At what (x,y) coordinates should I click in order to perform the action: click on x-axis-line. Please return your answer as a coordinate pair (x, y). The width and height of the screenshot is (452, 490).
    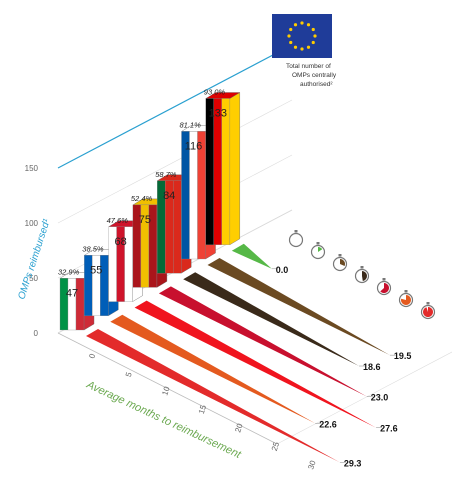
    Looking at the image, I should click on (167, 388).